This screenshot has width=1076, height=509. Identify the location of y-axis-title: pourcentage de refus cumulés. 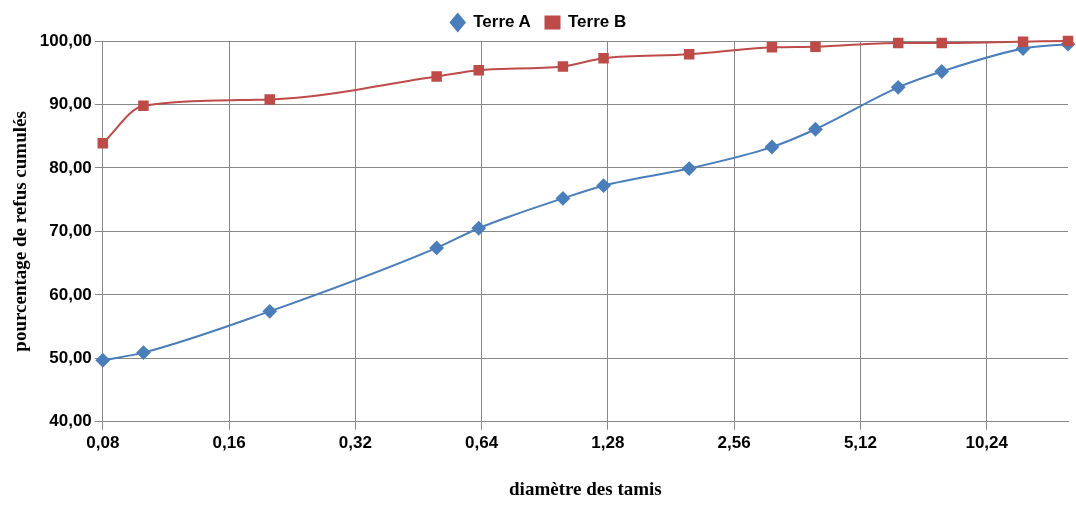
(20, 231).